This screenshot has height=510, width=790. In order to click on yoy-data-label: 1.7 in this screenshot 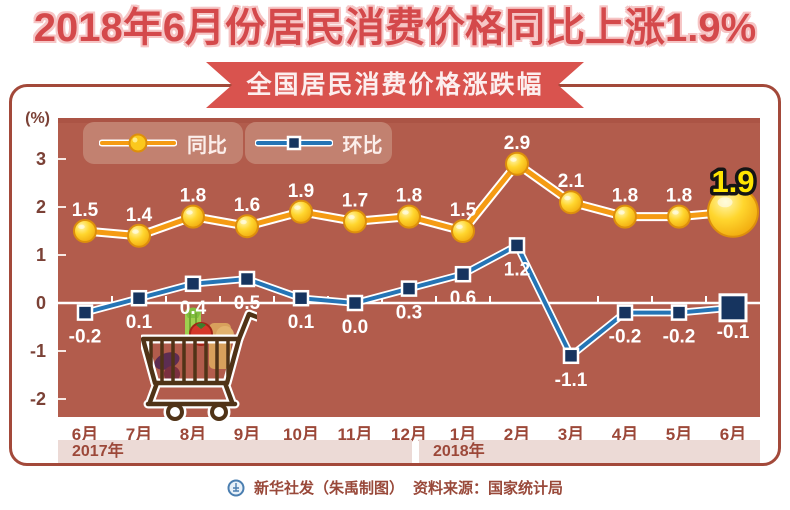, I will do `click(355, 200)`.